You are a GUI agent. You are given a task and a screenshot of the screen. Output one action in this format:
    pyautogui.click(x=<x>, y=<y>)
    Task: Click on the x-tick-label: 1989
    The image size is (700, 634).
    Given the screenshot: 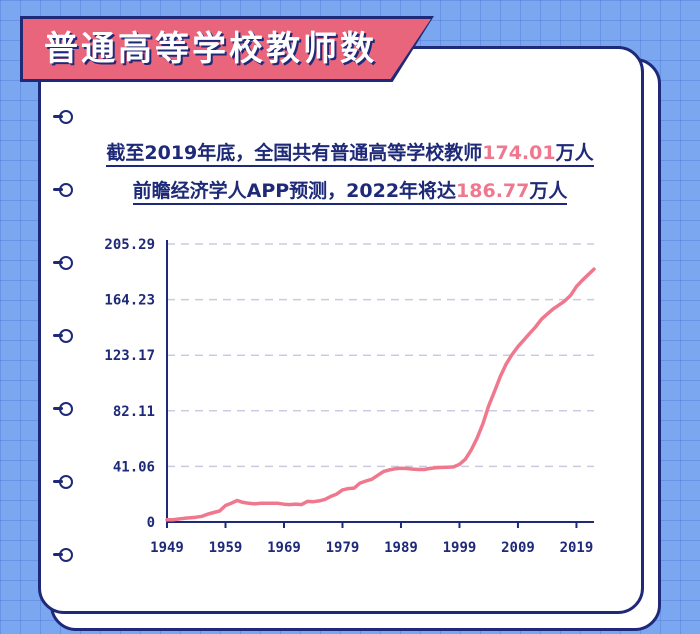 What is the action you would take?
    pyautogui.click(x=401, y=548)
    